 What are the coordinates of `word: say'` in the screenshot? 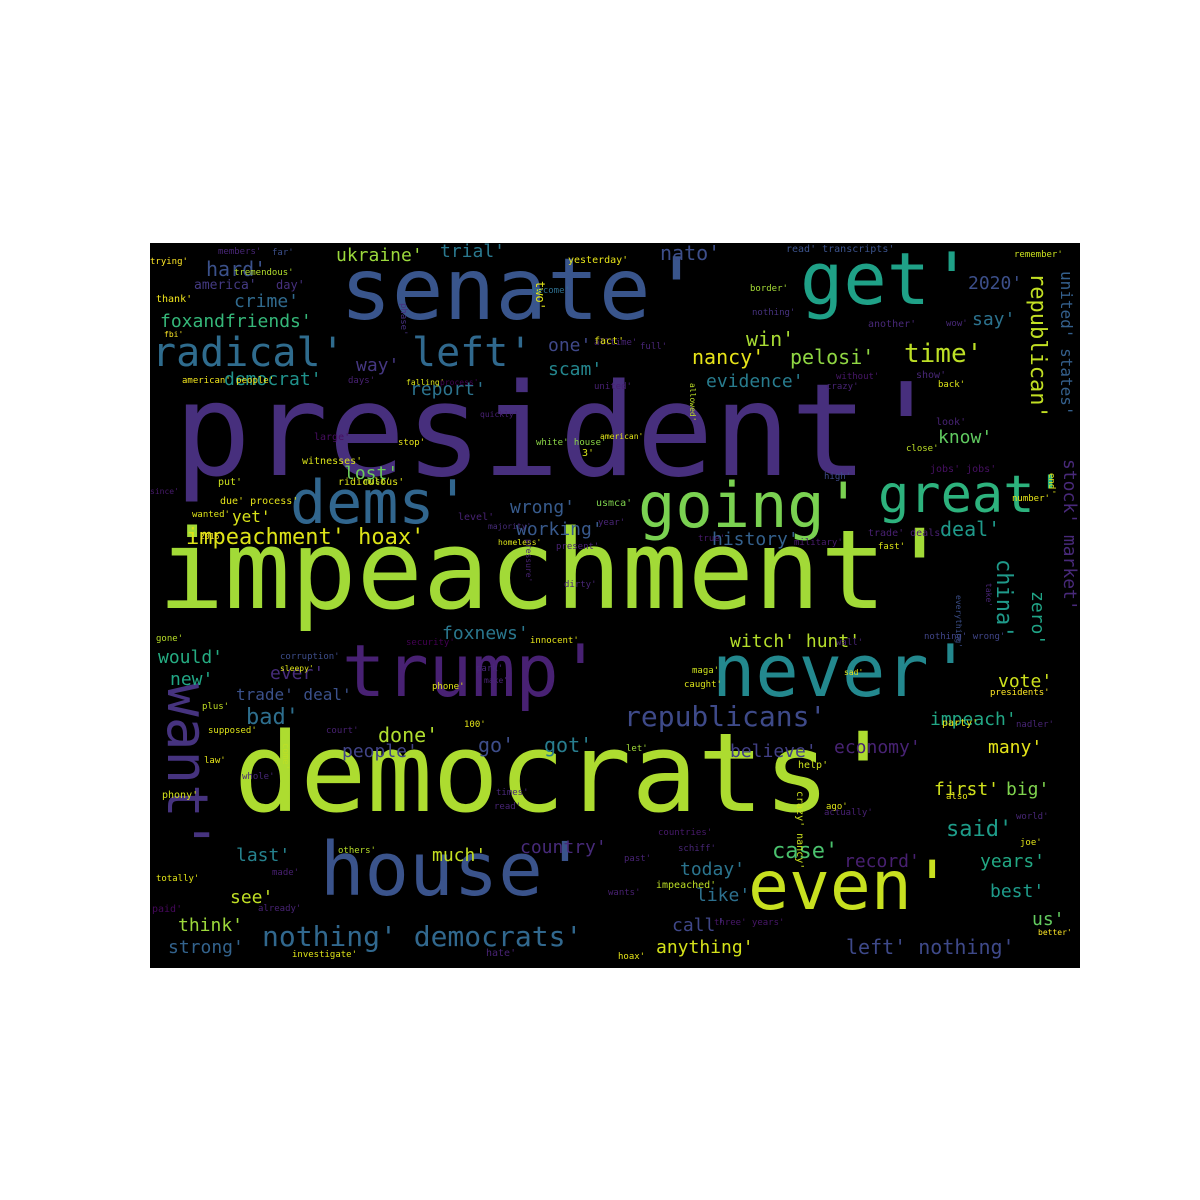 It's located at (994, 319).